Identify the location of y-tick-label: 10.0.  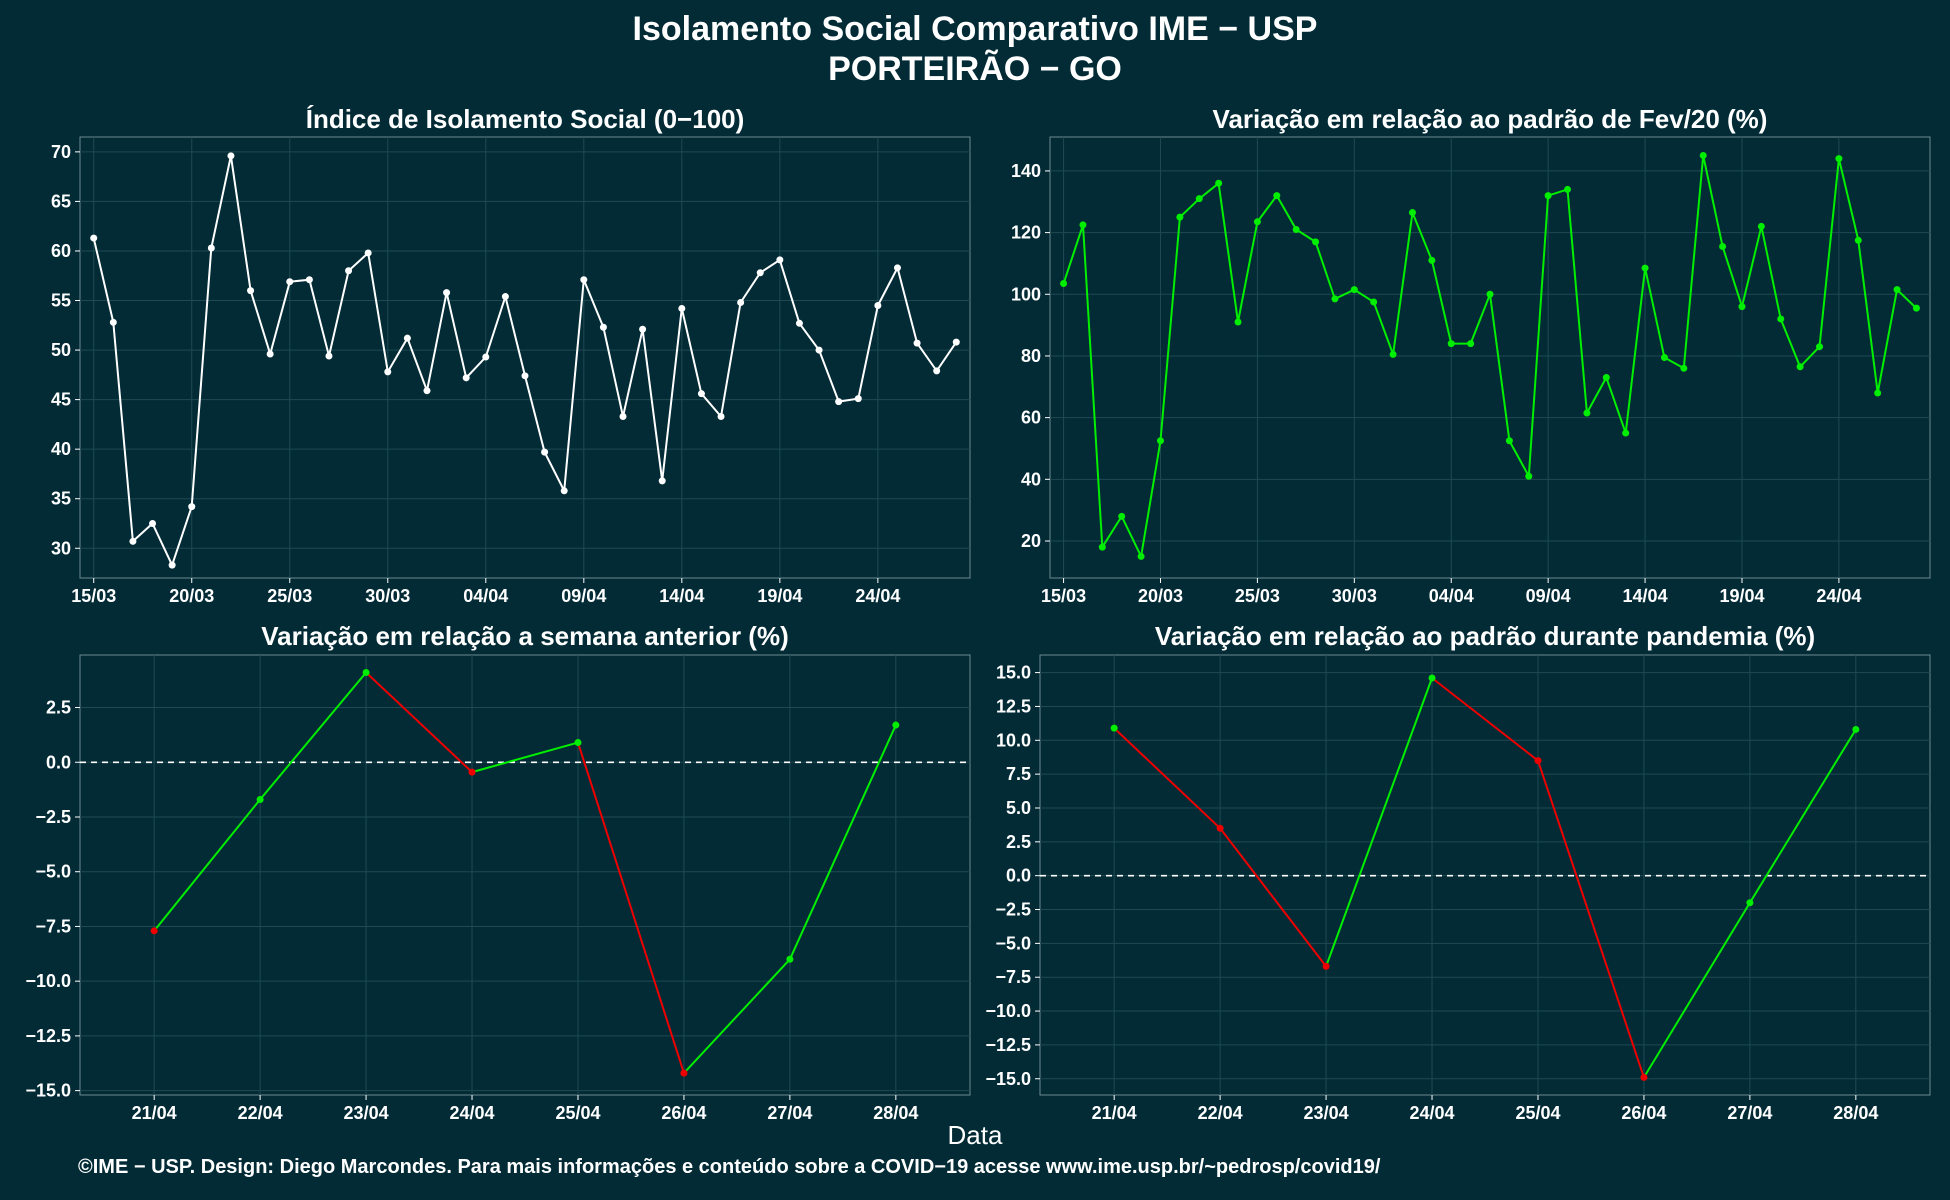
(1013, 740).